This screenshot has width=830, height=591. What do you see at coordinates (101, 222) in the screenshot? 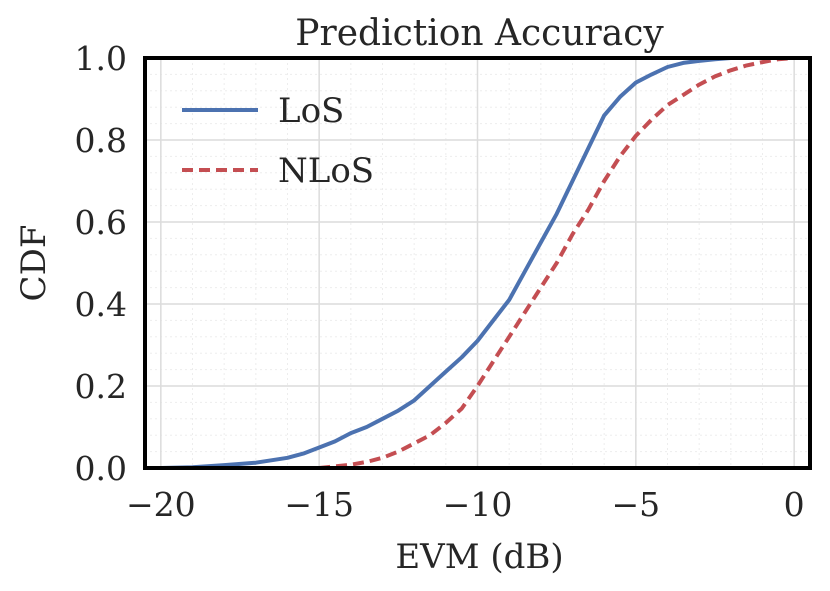
I see `y-tick-label: 0.6` at bounding box center [101, 222].